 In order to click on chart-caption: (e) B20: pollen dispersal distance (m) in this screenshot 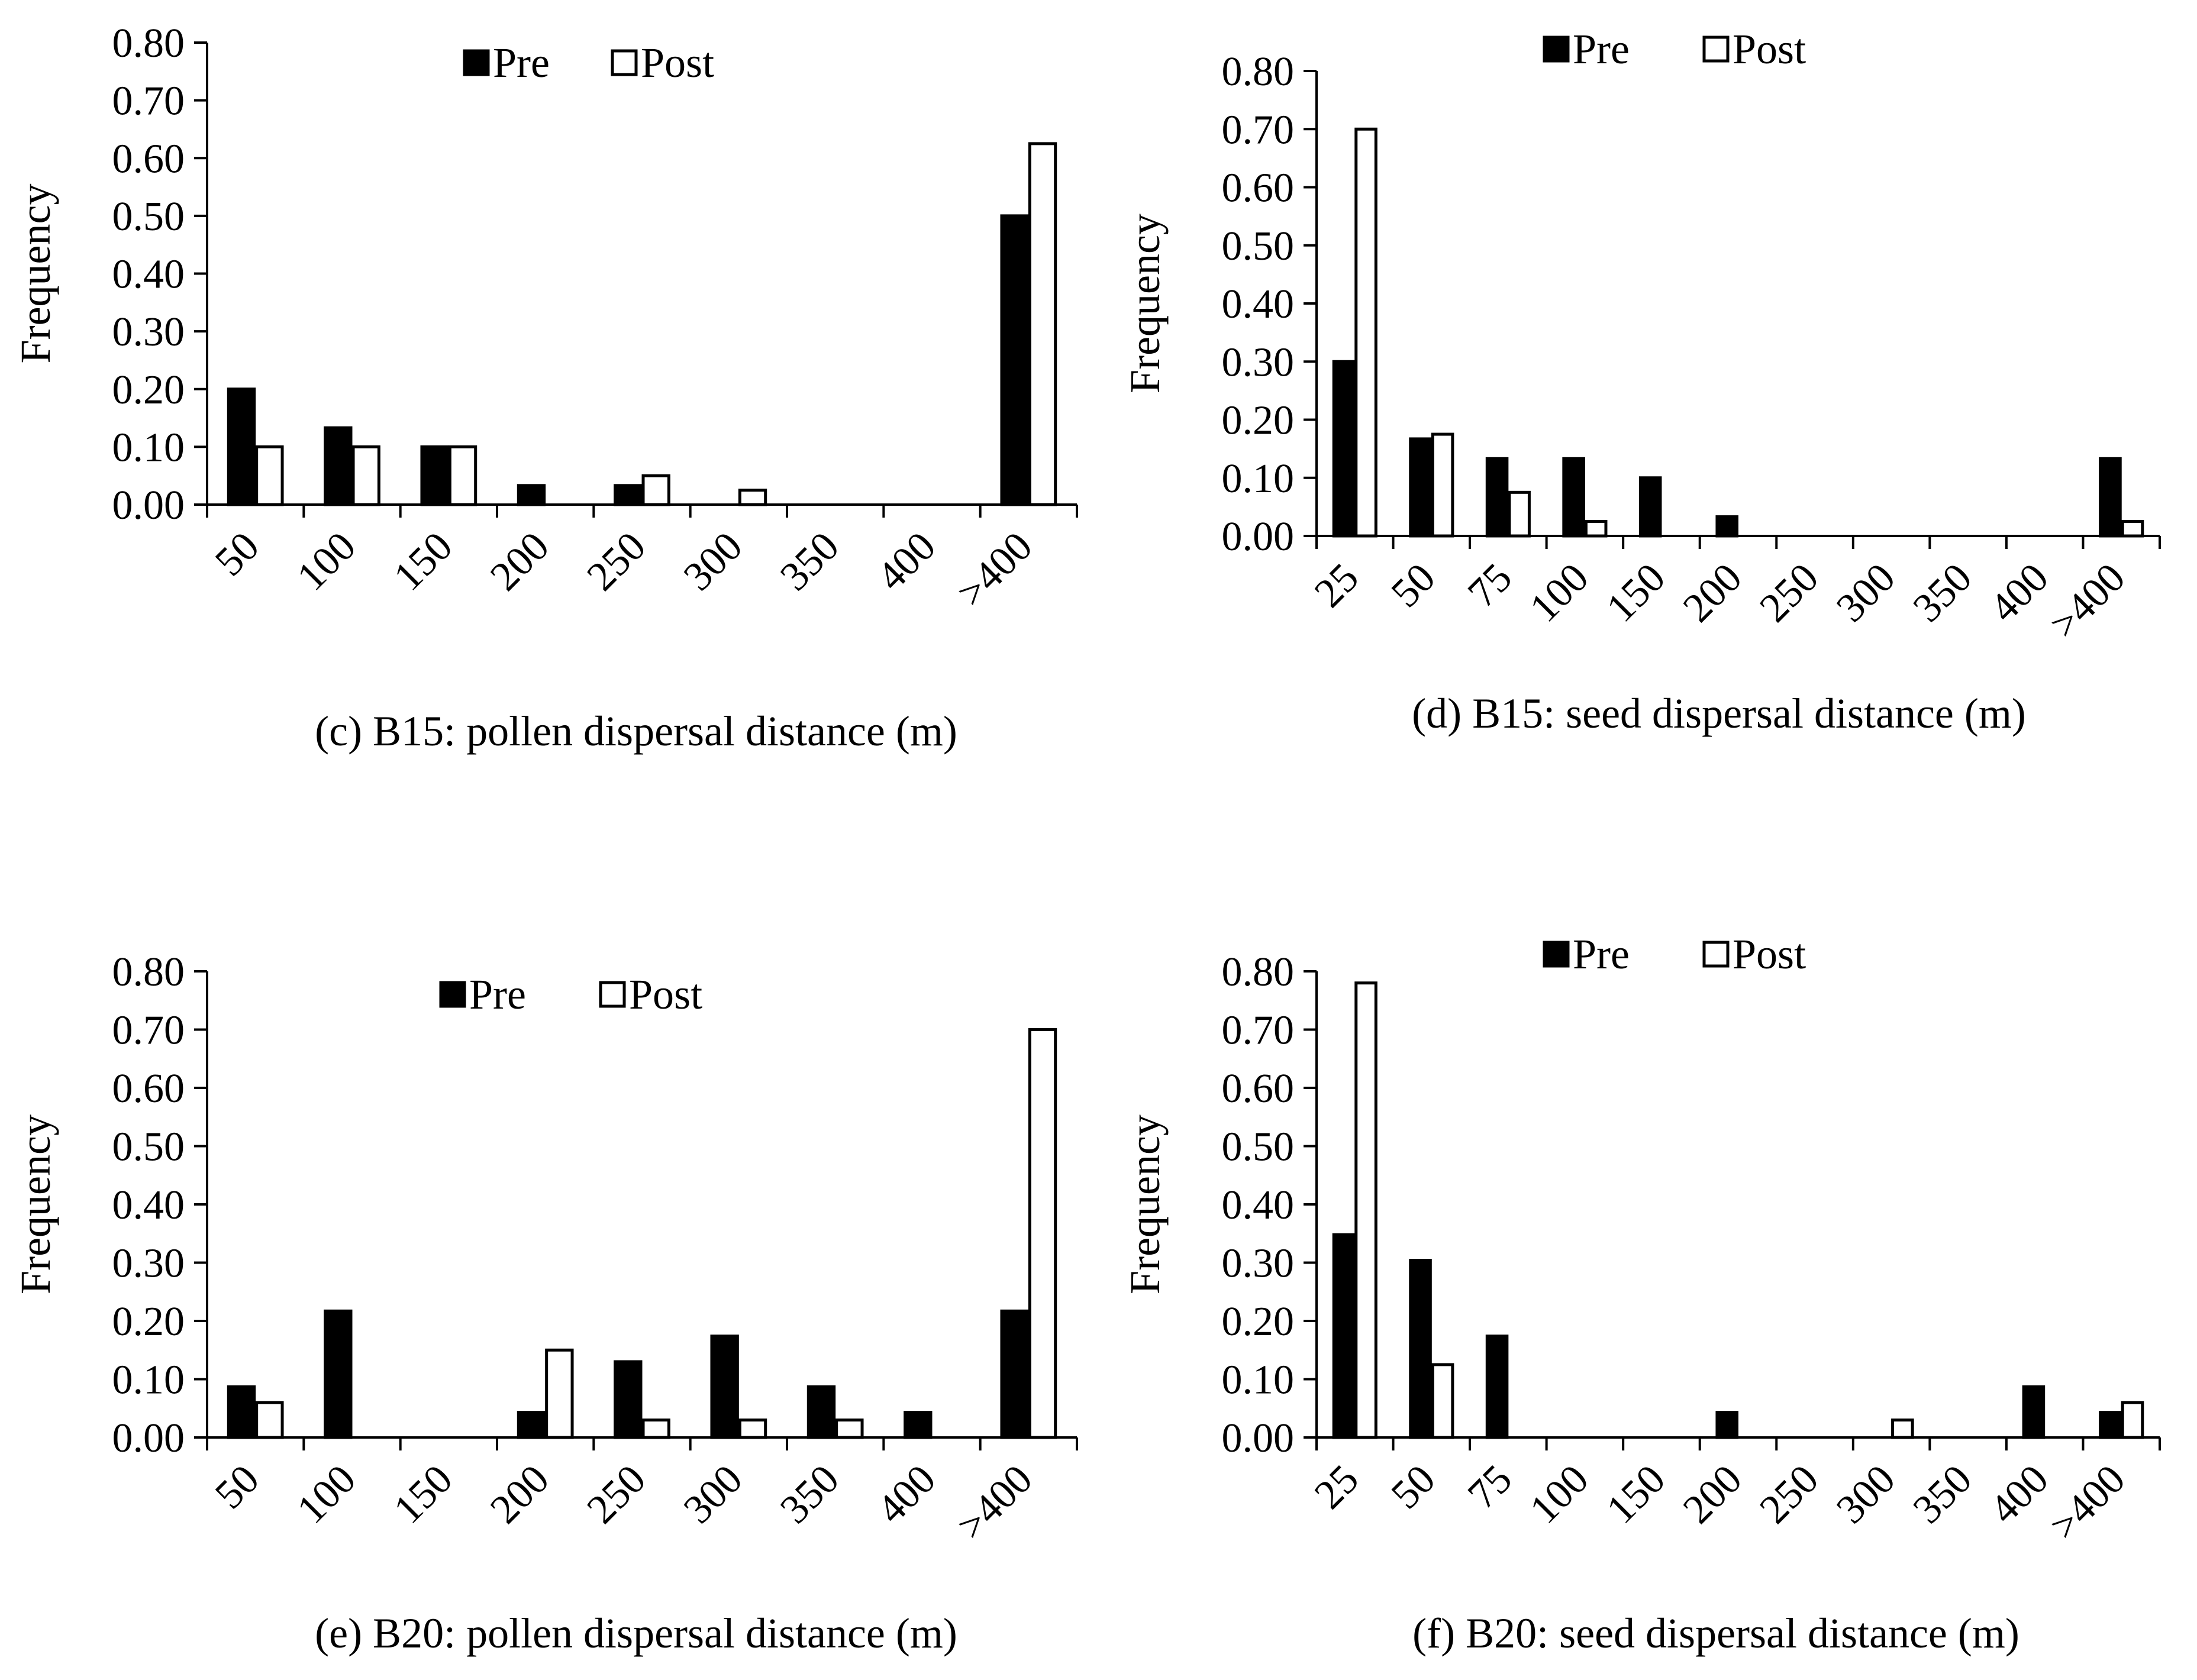, I will do `click(636, 1633)`.